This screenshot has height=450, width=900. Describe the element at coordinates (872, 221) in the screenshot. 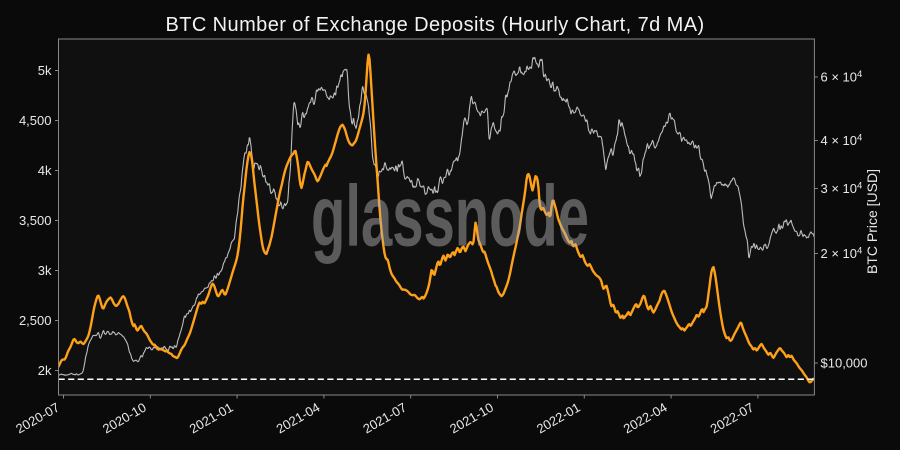

I see `svg-text: BTC Price [USD]` at that location.